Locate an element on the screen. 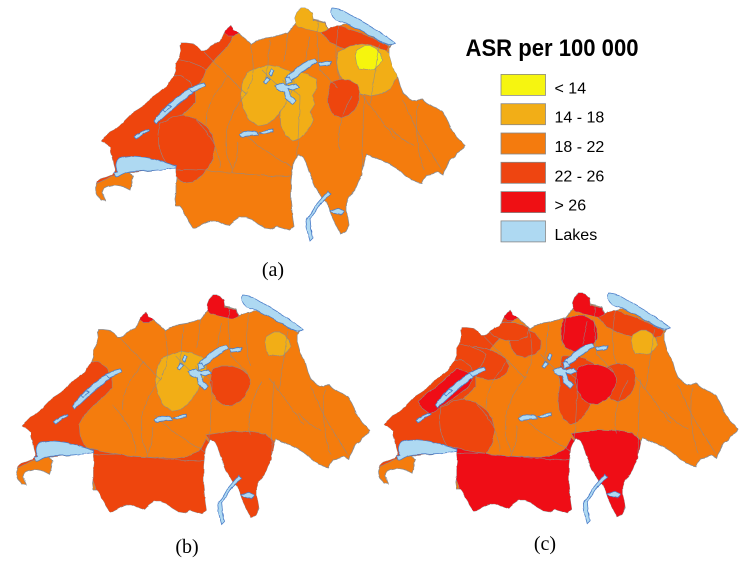 The image size is (740, 570). svg-text: Lakes is located at coordinates (576, 235).